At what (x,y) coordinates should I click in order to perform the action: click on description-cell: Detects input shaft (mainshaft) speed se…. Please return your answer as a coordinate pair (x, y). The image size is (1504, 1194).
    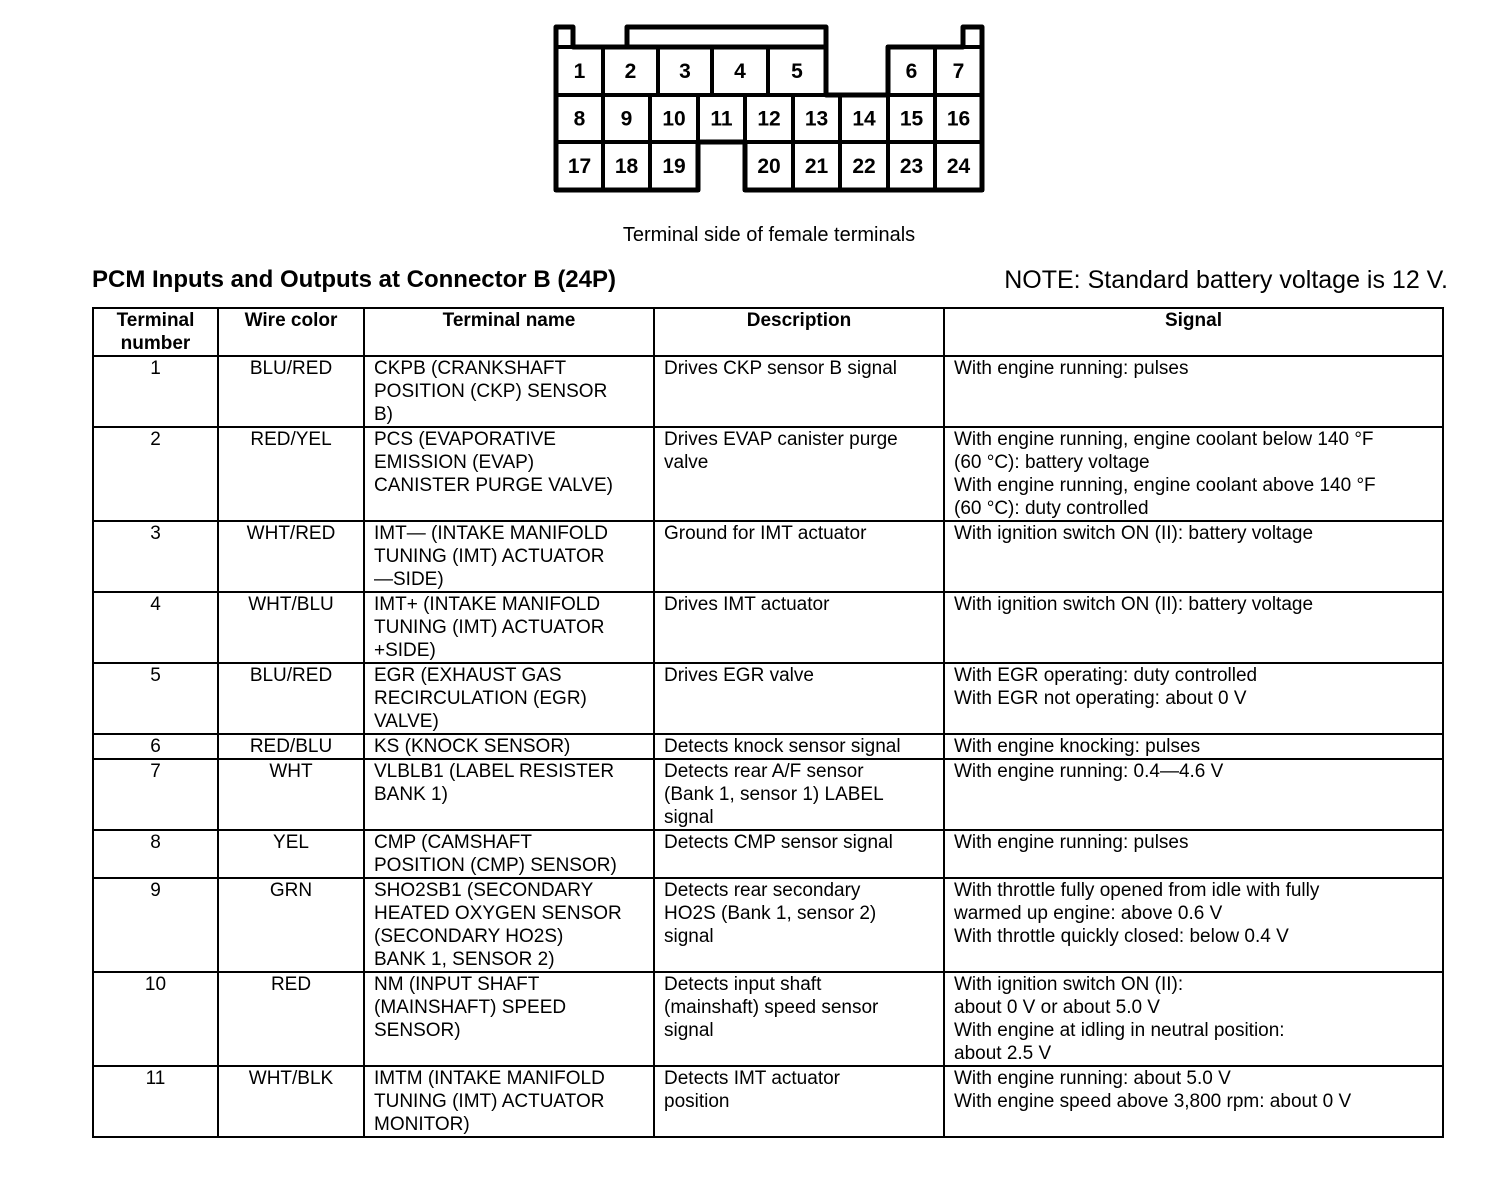
    Looking at the image, I should click on (799, 1019).